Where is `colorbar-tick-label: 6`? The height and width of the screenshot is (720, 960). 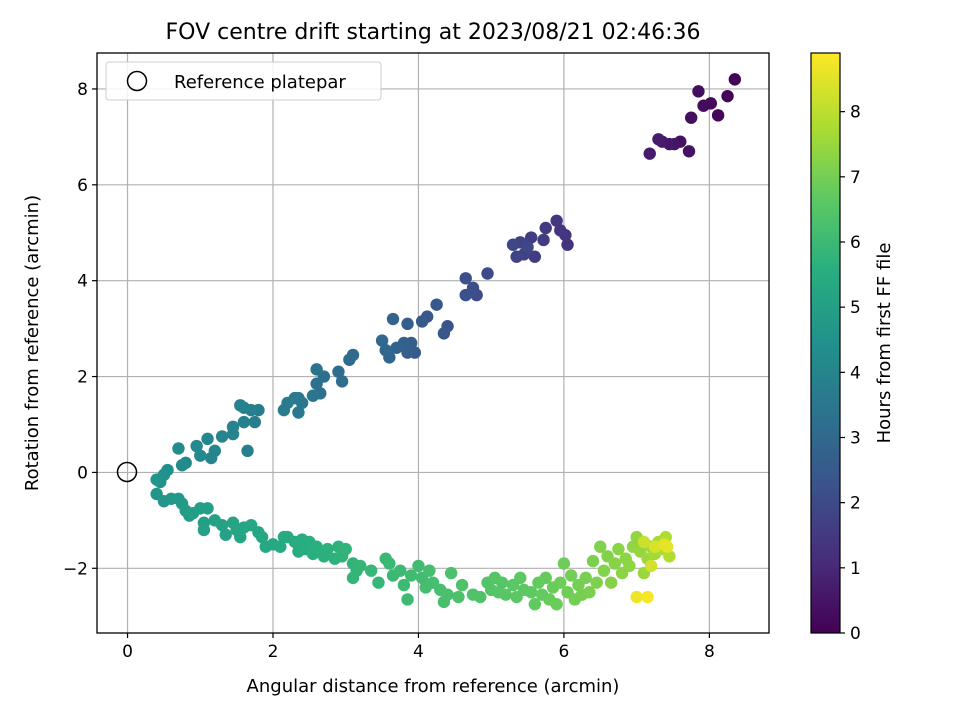
colorbar-tick-label: 6 is located at coordinates (855, 243).